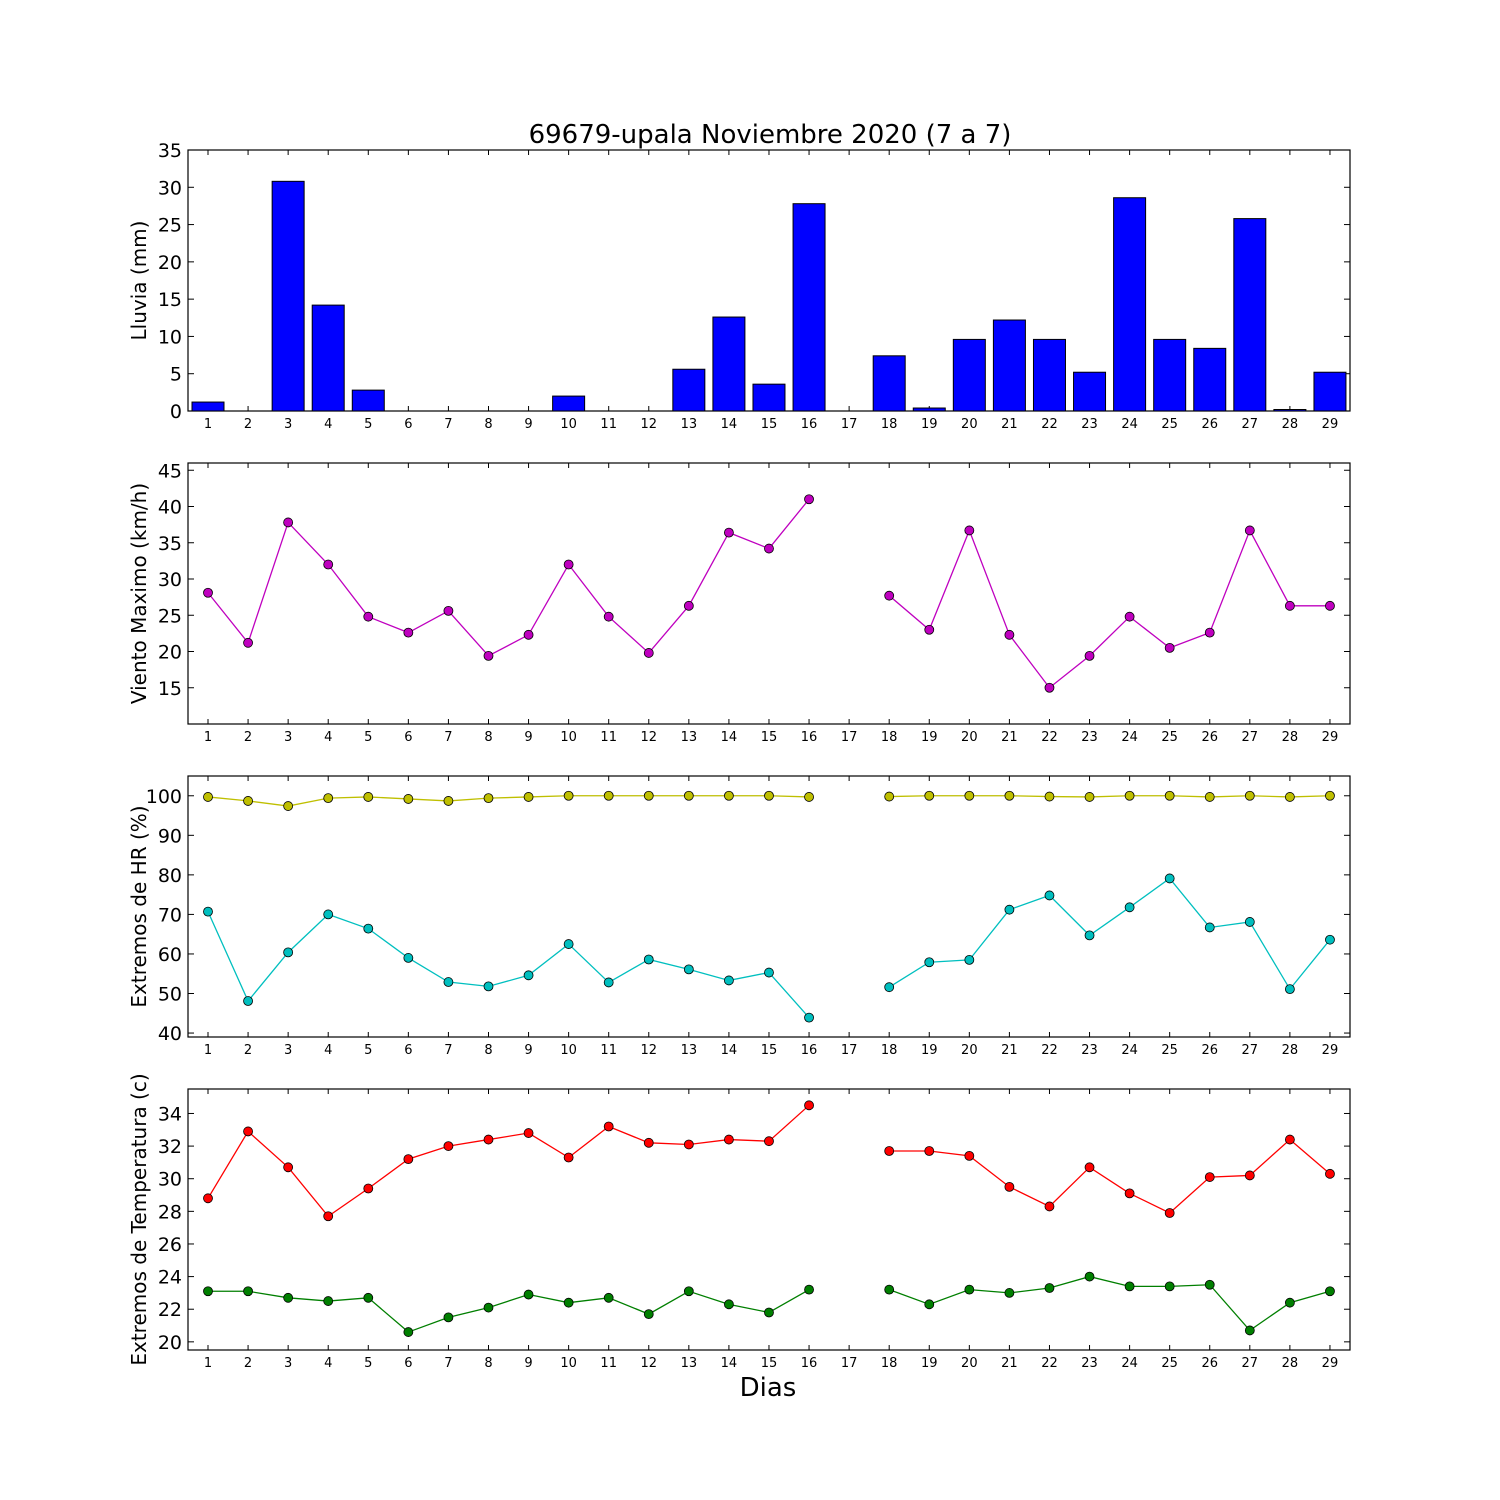 Image resolution: width=1500 pixels, height=1500 pixels. What do you see at coordinates (328, 1363) in the screenshot?
I see `x-tick-label: 4` at bounding box center [328, 1363].